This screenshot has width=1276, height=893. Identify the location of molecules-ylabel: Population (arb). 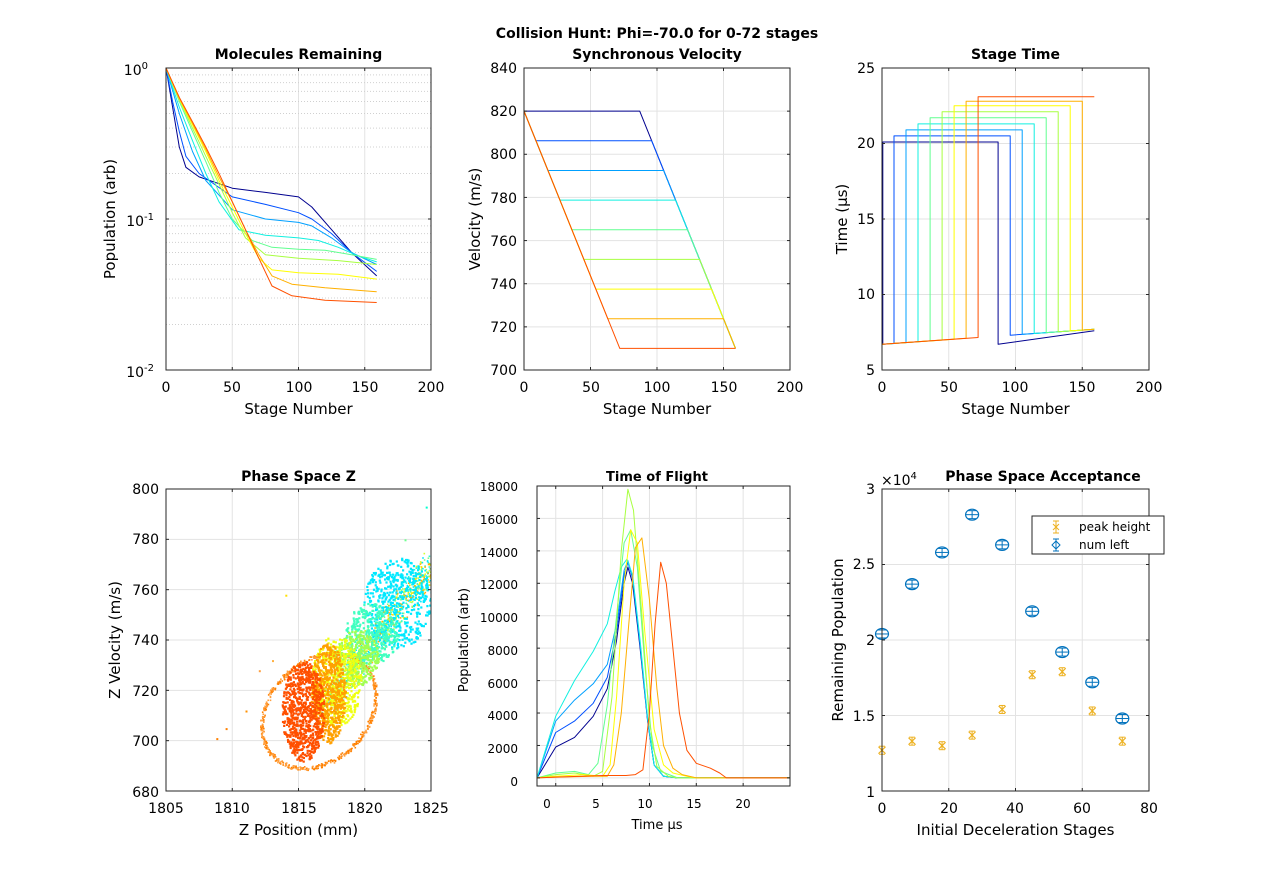
(110, 219).